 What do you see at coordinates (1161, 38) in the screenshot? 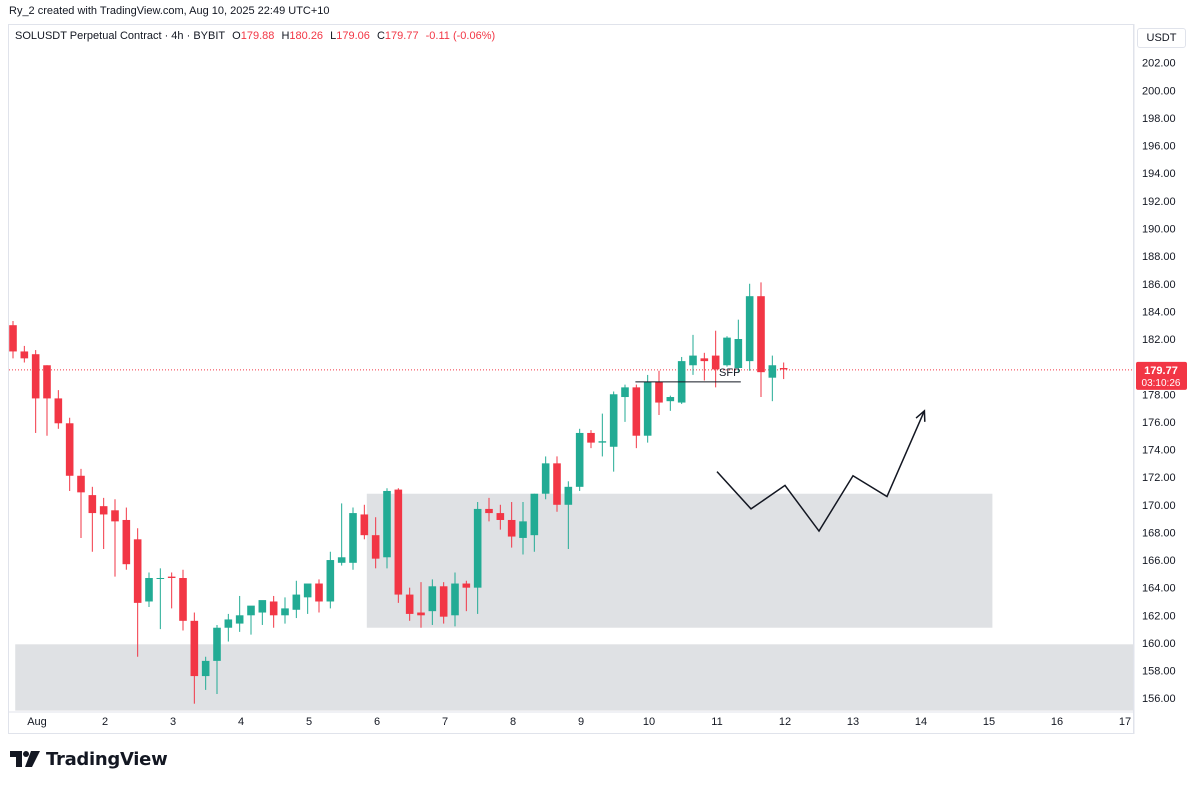
I see `currency-button: USDT` at bounding box center [1161, 38].